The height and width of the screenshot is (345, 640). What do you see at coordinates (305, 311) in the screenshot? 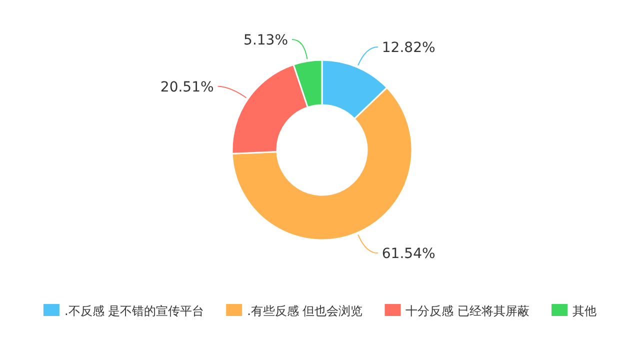
I see `legend-label: .有些反感 但也会浏览` at bounding box center [305, 311].